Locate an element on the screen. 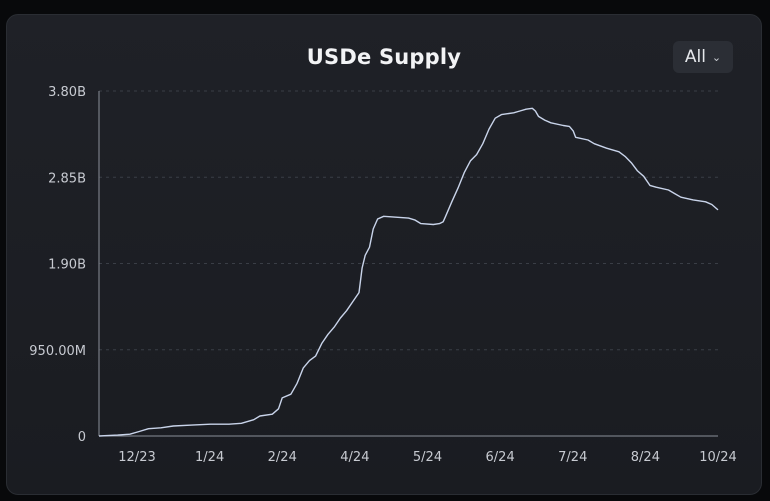  x-tick-label: 5/24 is located at coordinates (427, 457).